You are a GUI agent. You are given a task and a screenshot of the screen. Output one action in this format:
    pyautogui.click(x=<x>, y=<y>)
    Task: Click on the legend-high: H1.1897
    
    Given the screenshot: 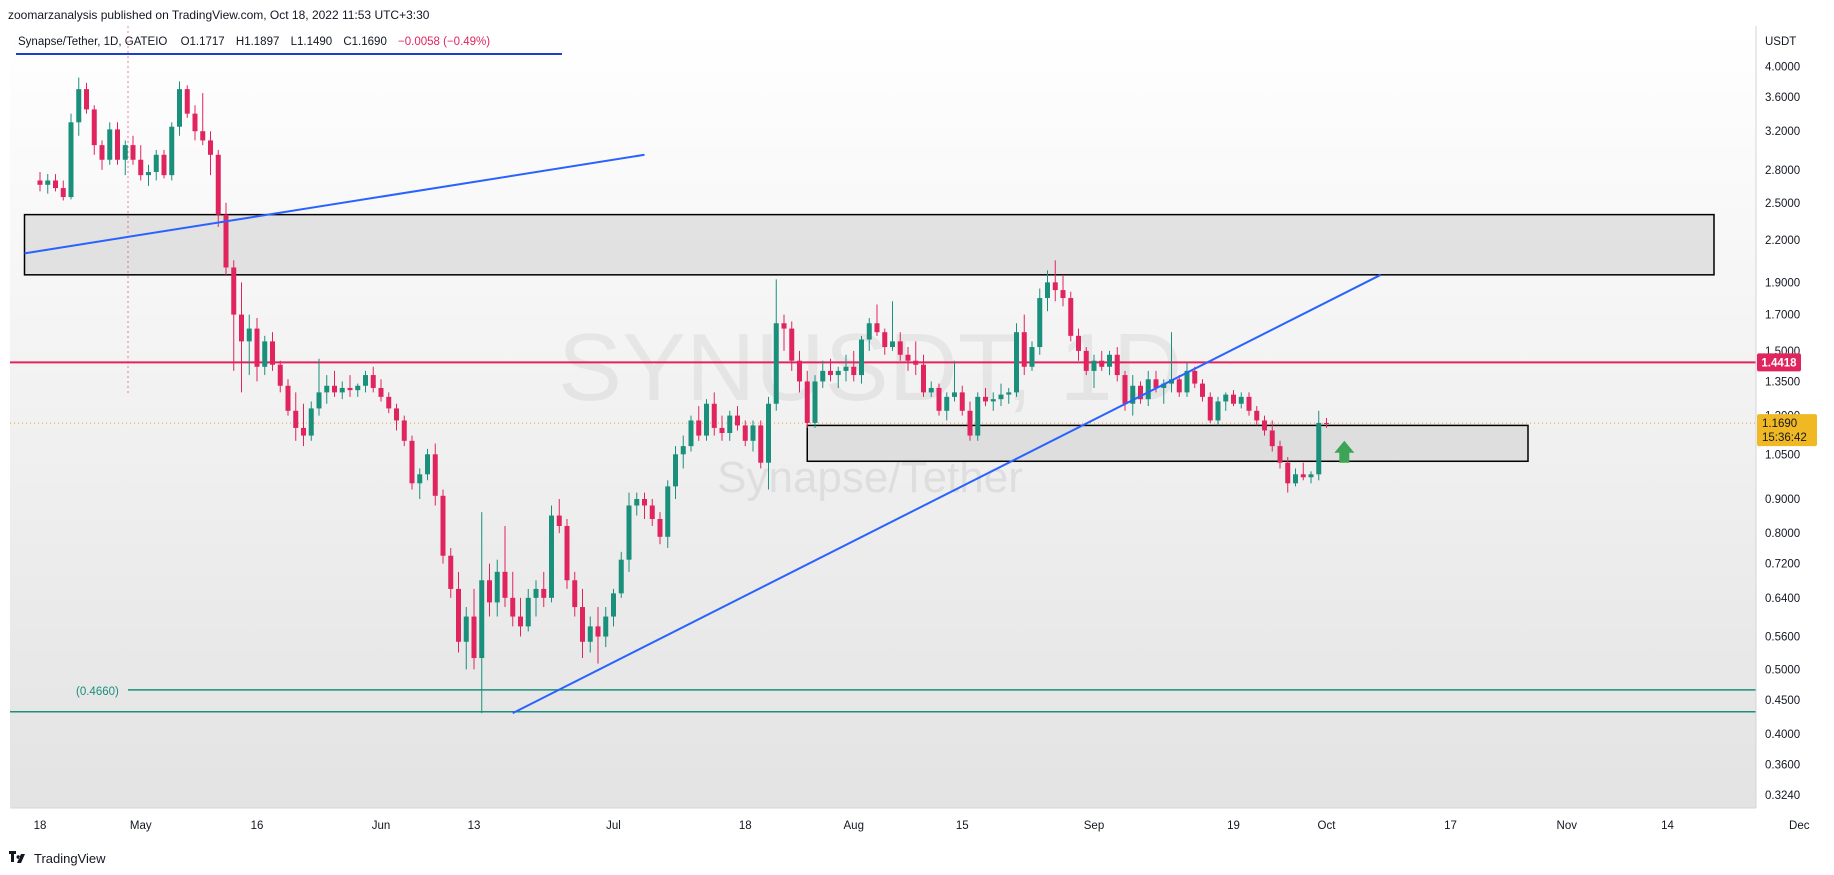 What is the action you would take?
    pyautogui.click(x=257, y=42)
    